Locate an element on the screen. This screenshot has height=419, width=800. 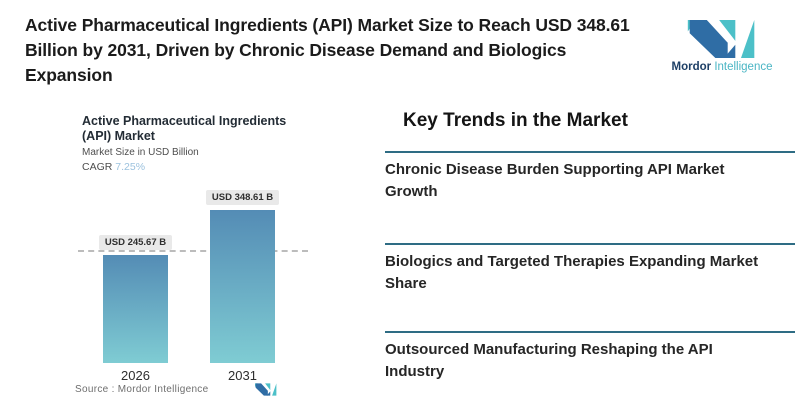
bar-chart-plot: USD 245.67 B 2026 USD 348.61 B 2031 is located at coordinates (193, 284).